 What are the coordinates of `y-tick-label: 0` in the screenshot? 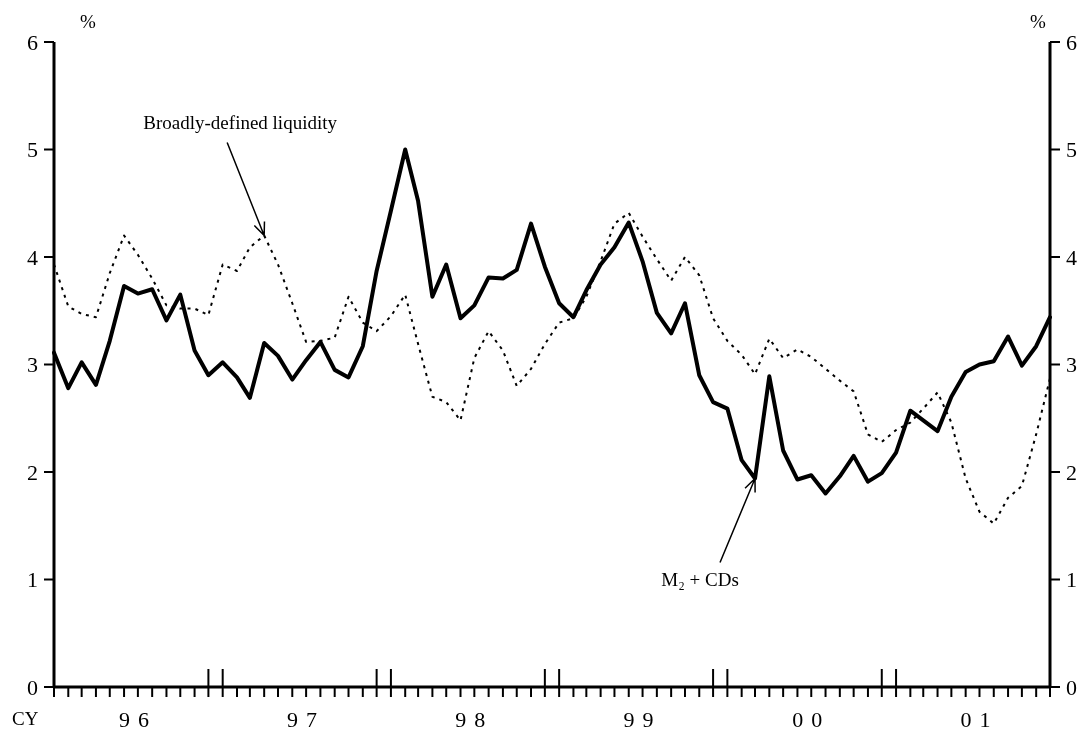 It's located at (32, 687).